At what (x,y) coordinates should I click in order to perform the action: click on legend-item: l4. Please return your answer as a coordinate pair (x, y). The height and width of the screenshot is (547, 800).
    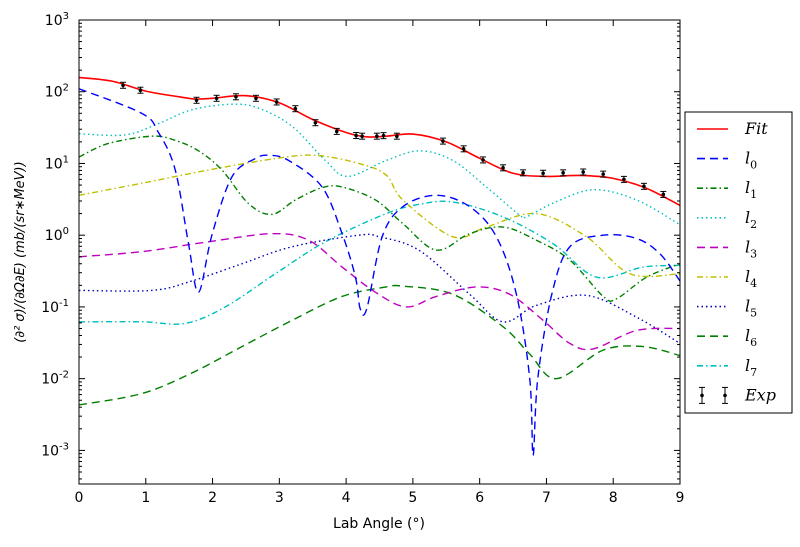
    Looking at the image, I should click on (727, 278).